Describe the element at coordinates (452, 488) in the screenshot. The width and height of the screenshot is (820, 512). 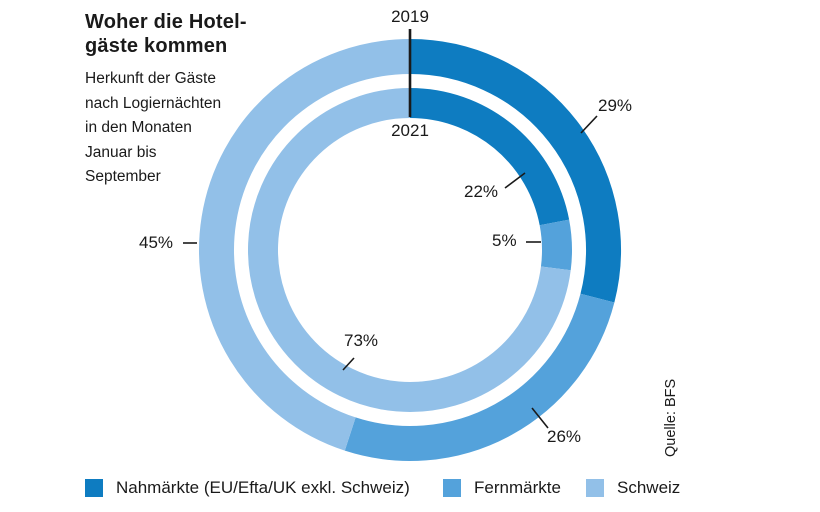
I see `legend-swatch-fernmaerkte-icon` at that location.